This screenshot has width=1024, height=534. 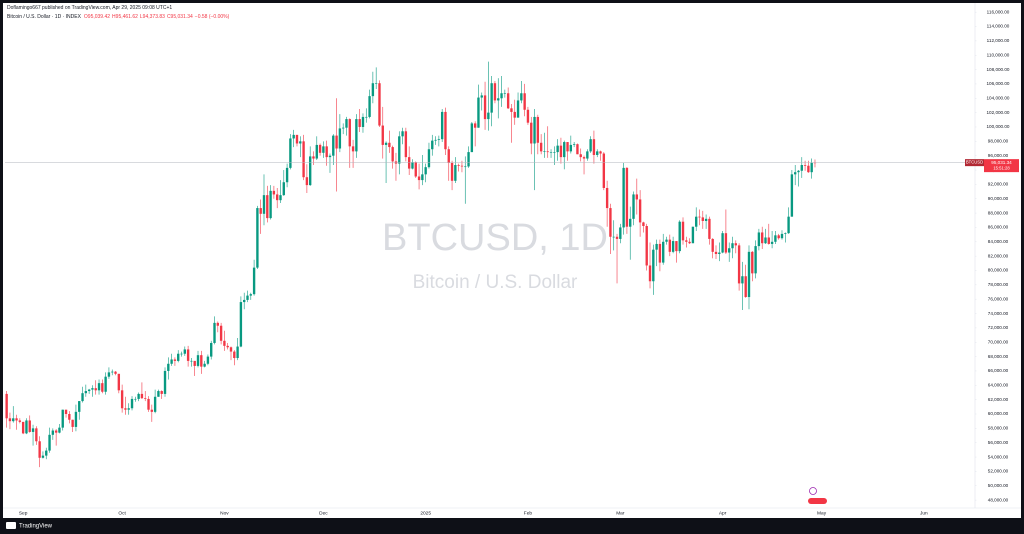 What do you see at coordinates (998, 241) in the screenshot?
I see `y-tick-label: 84,000.00` at bounding box center [998, 241].